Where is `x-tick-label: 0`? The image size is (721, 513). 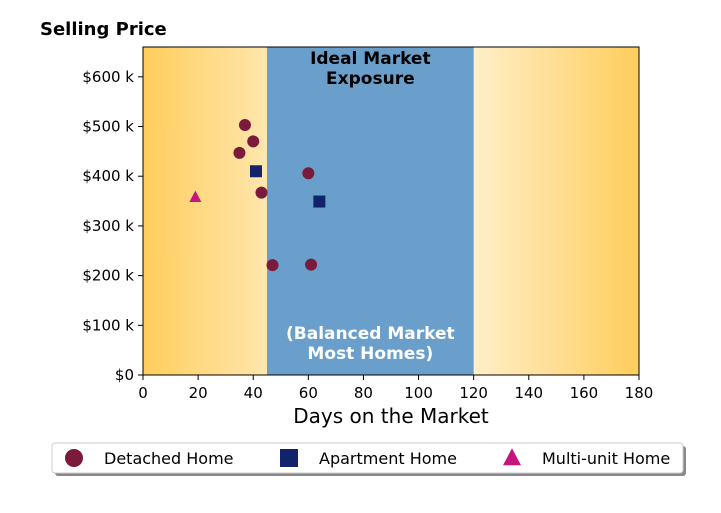 x-tick-label: 0 is located at coordinates (143, 393).